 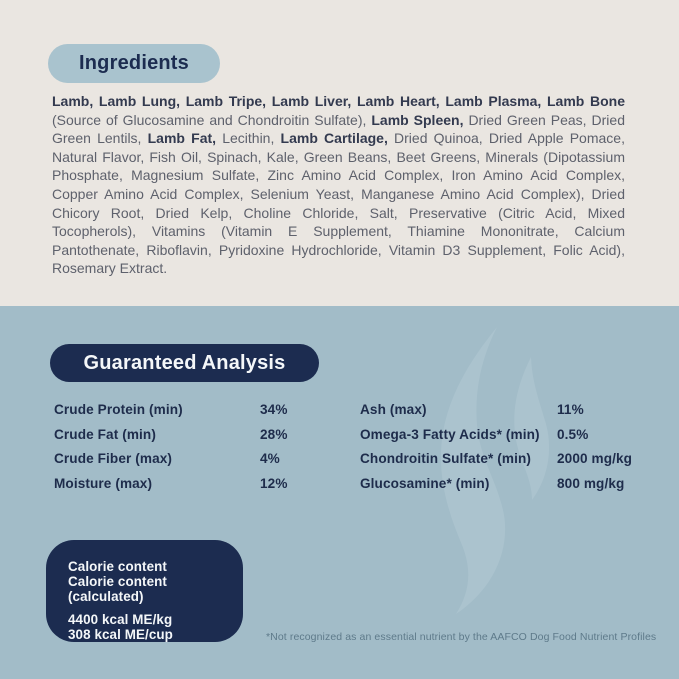 I want to click on calorie-content-values: 4400 kcal ME/kg 308 kcal ME/cup, so click(x=150, y=627).